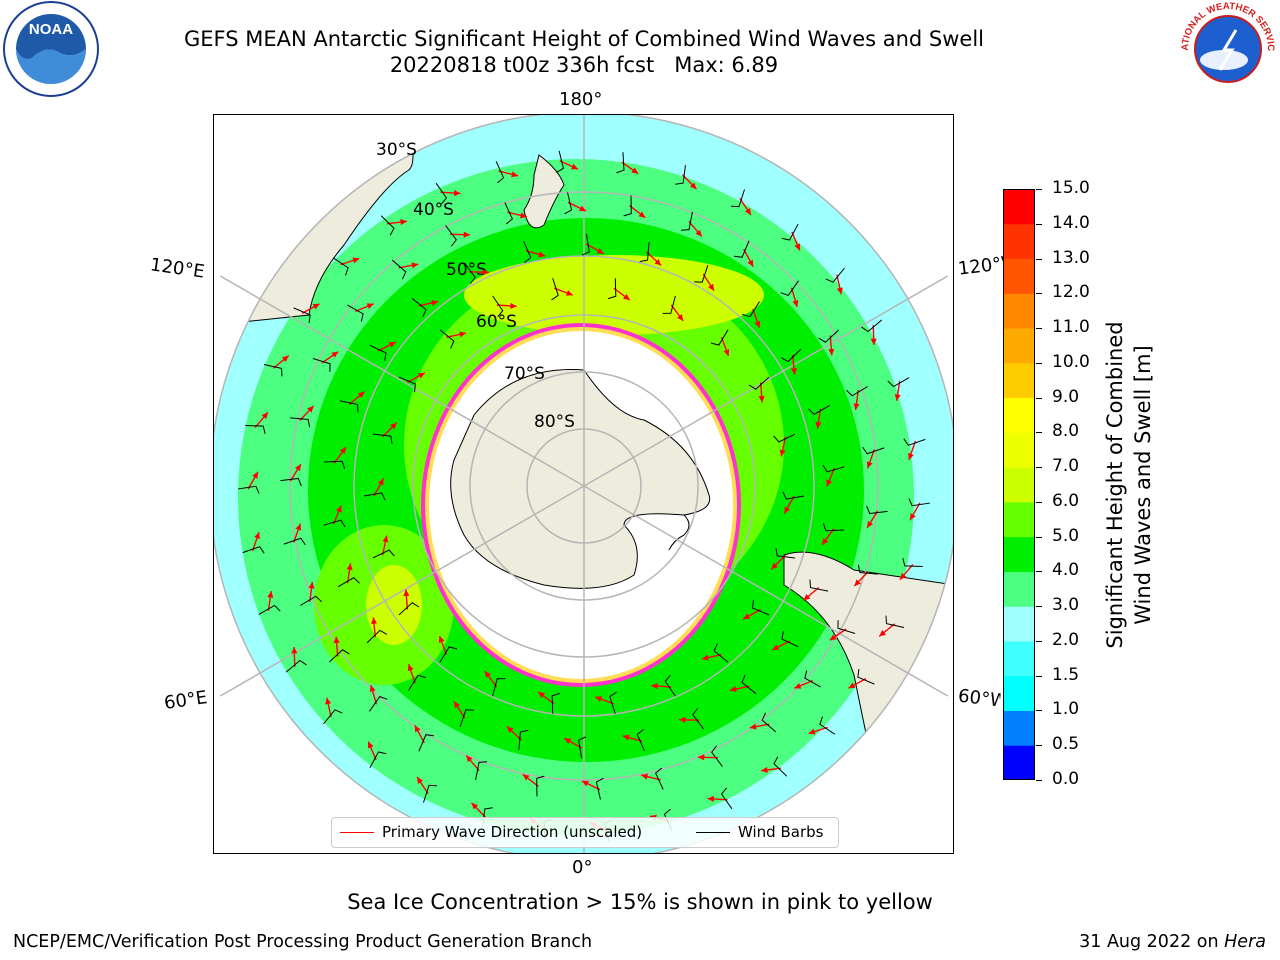  Describe the element at coordinates (1066, 500) in the screenshot. I see `colorbar-tick-label: 6.0` at that location.